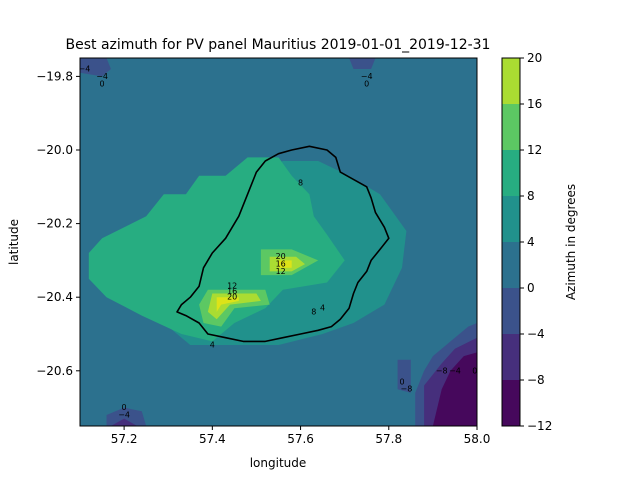 The image size is (640, 480). I want to click on x-axis-ticks: 57.2 57.4 57.6 57.8 58.0, so click(301, 436).